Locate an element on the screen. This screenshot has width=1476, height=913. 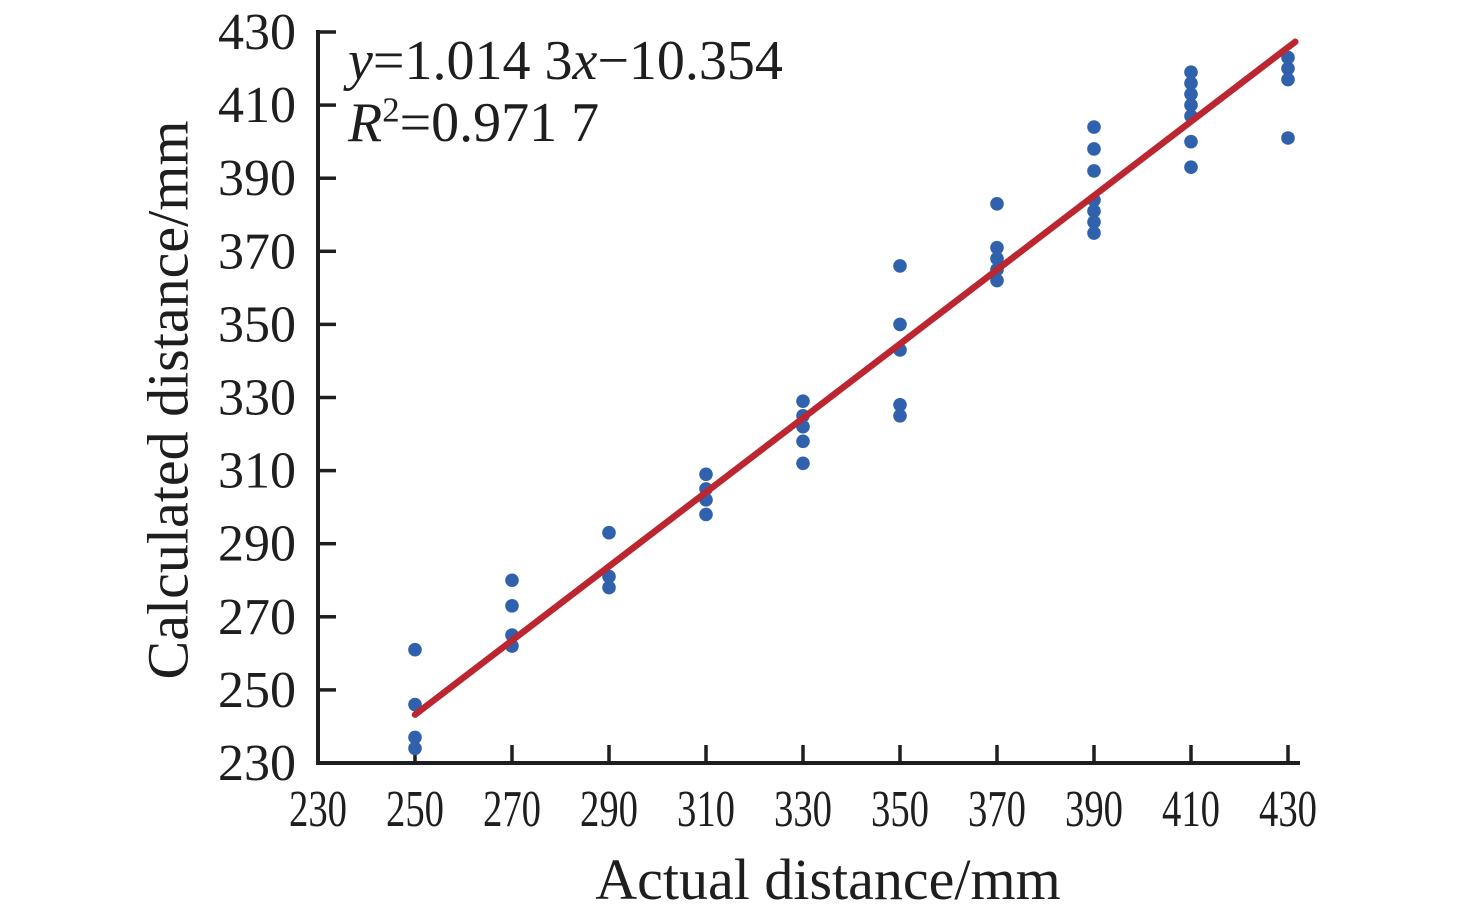
equation-y-symbol: y is located at coordinates (360, 61).